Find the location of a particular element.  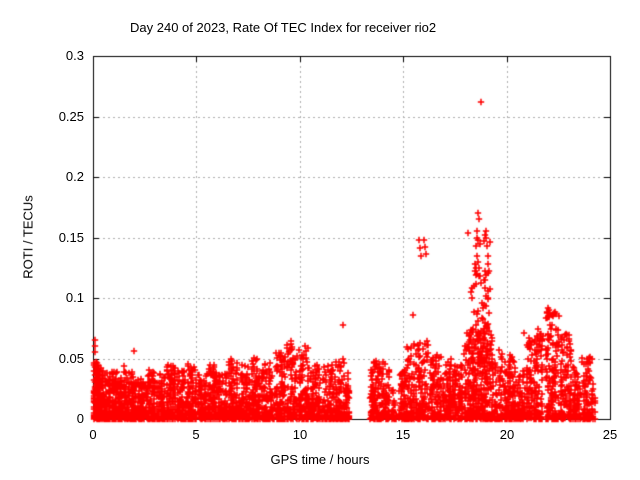

x-tick-label-5: 5 is located at coordinates (196, 434).